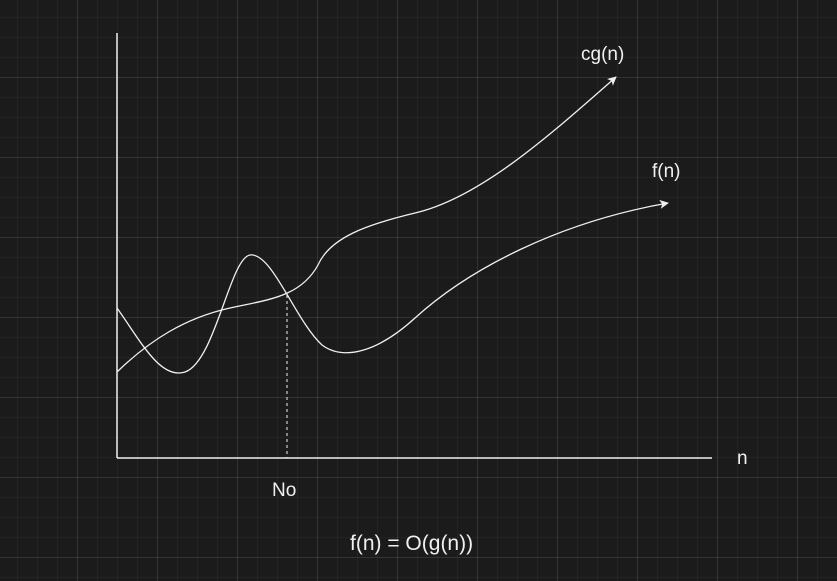 This screenshot has height=581, width=837. What do you see at coordinates (284, 490) in the screenshot?
I see `threshold-label: No` at bounding box center [284, 490].